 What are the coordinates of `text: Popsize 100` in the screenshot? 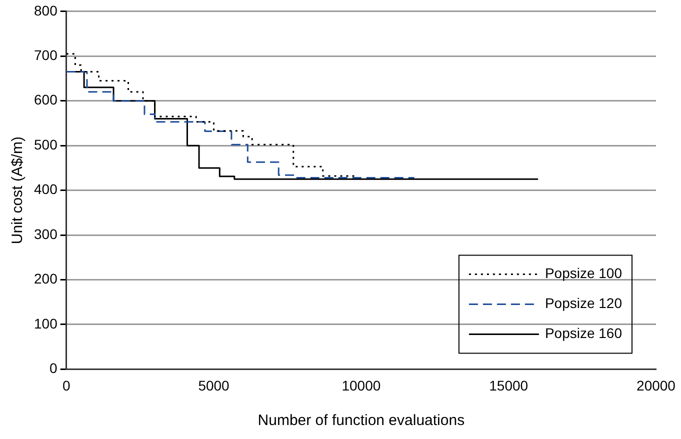 It's located at (583, 273).